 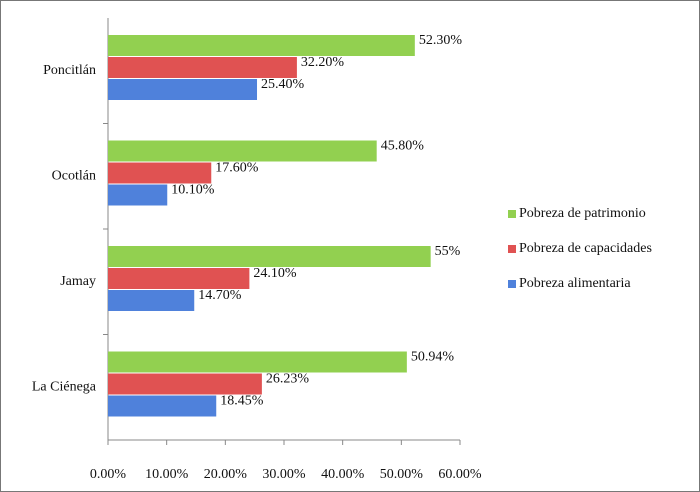 What do you see at coordinates (241, 401) in the screenshot?
I see `data-label: 18.45%` at bounding box center [241, 401].